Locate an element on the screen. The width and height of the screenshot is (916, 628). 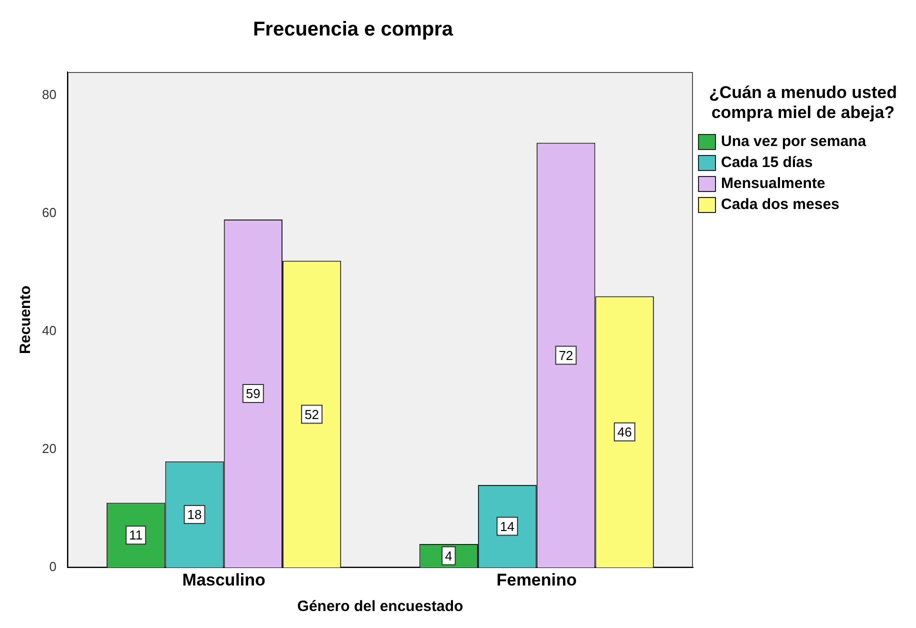
data-label: 72 is located at coordinates (566, 355).